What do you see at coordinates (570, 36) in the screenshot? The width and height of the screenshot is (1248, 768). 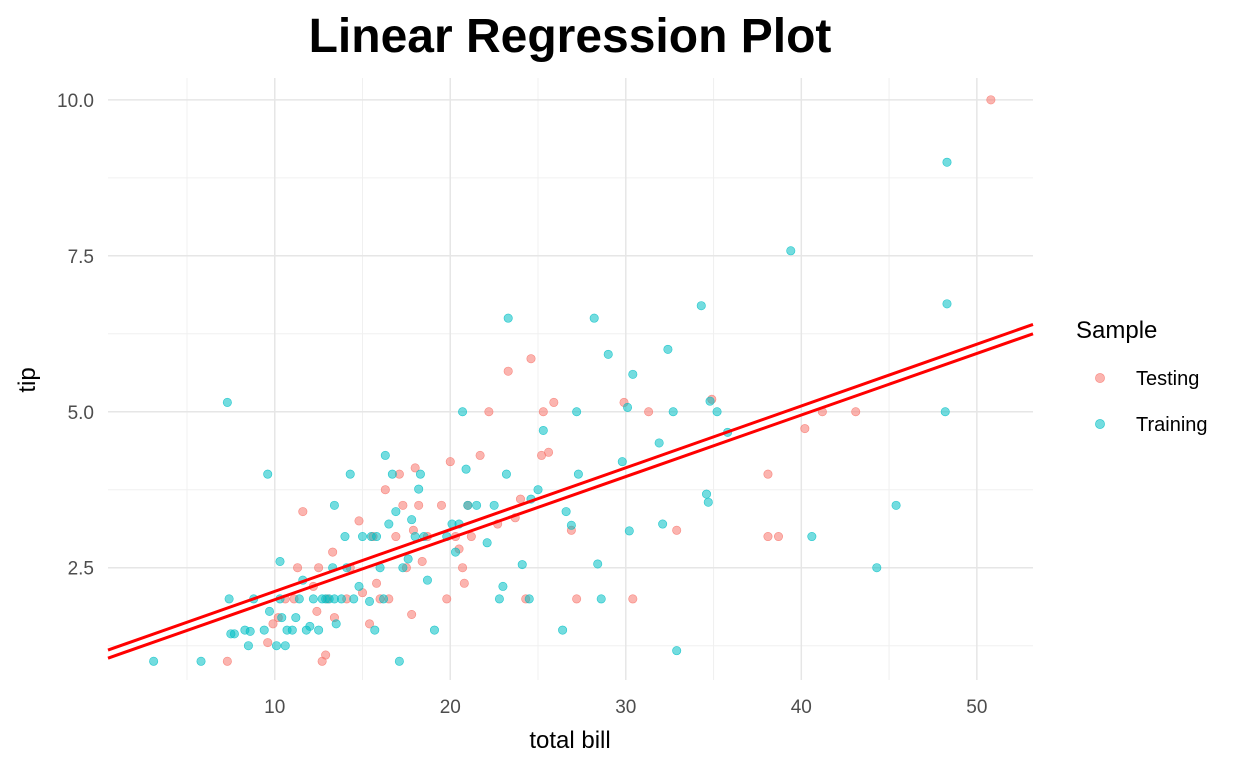 I see `chart-title: Linear Regression Plot` at bounding box center [570, 36].